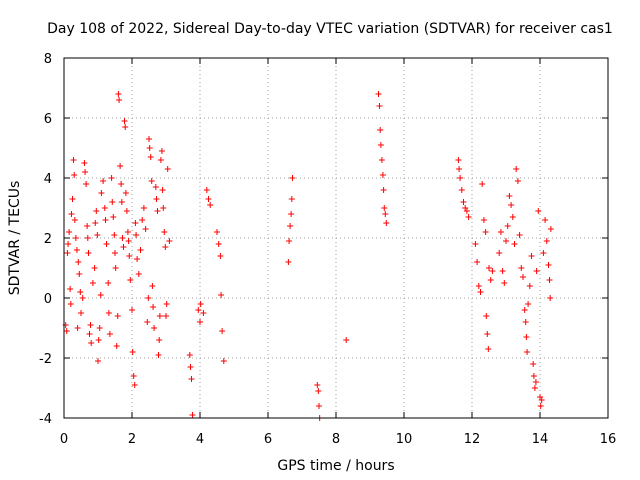 The image size is (640, 480). I want to click on x-tick-label: 14, so click(540, 439).